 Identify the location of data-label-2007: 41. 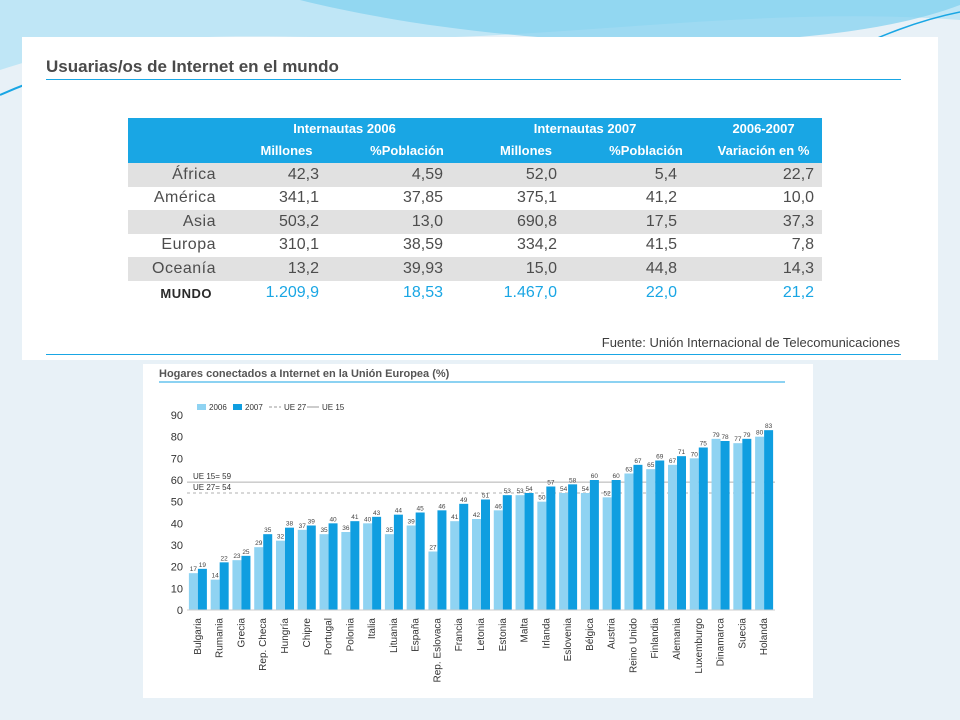
(355, 517).